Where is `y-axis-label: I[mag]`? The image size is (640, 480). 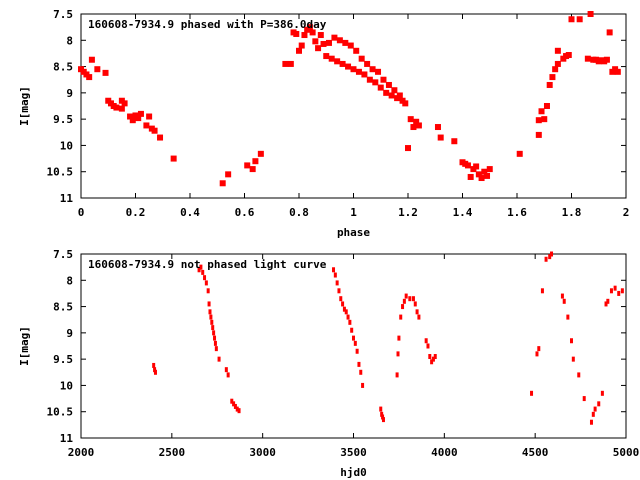
y-axis-label: I[mag] is located at coordinates (24, 346).